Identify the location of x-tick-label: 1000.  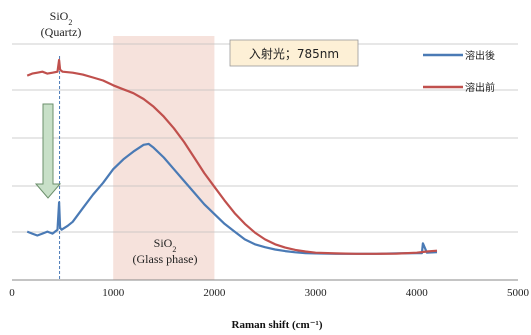
(113, 293).